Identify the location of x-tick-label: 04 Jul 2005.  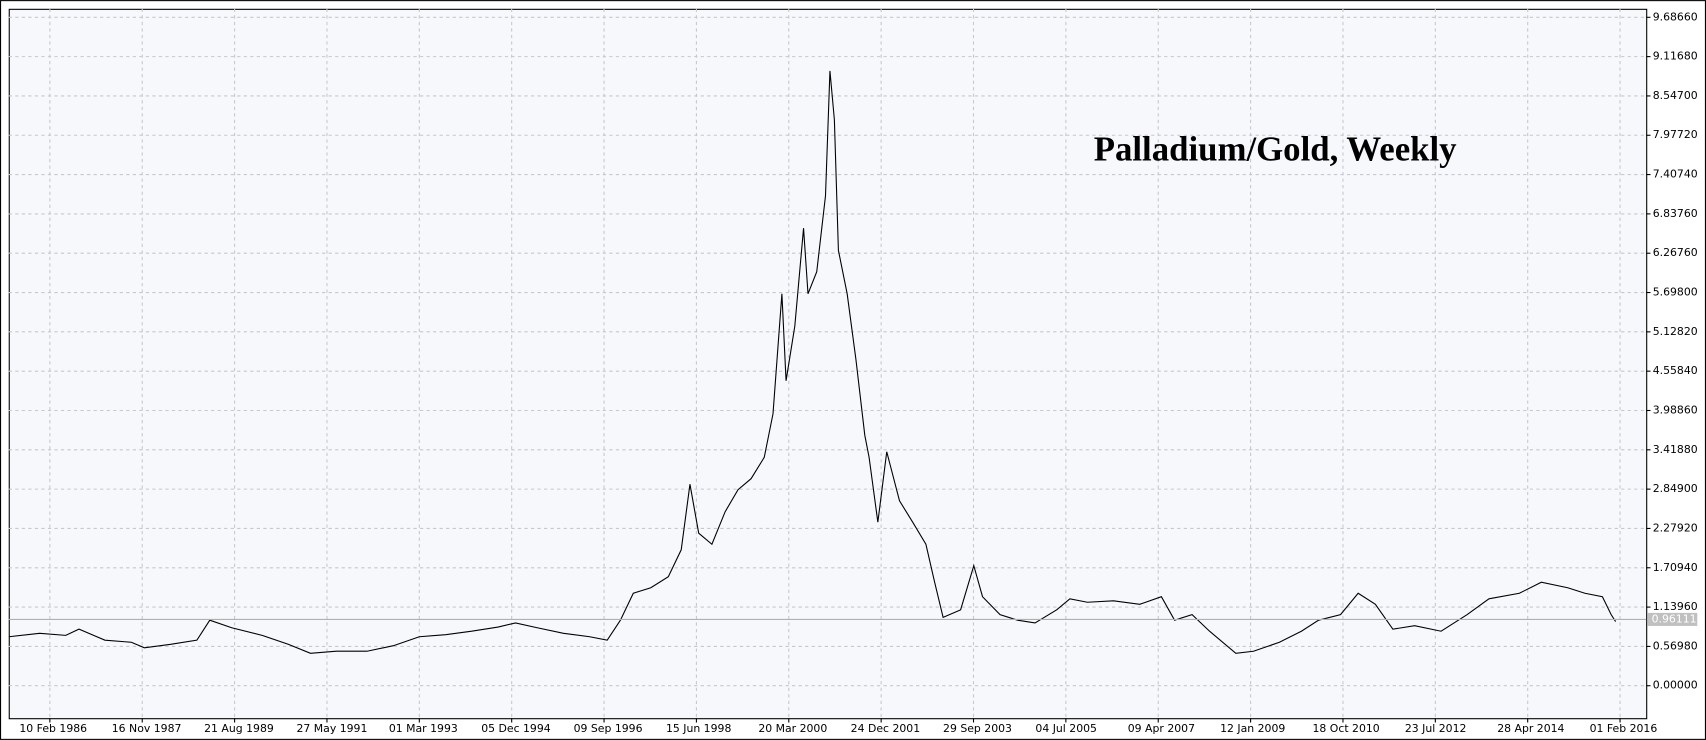
(1066, 728).